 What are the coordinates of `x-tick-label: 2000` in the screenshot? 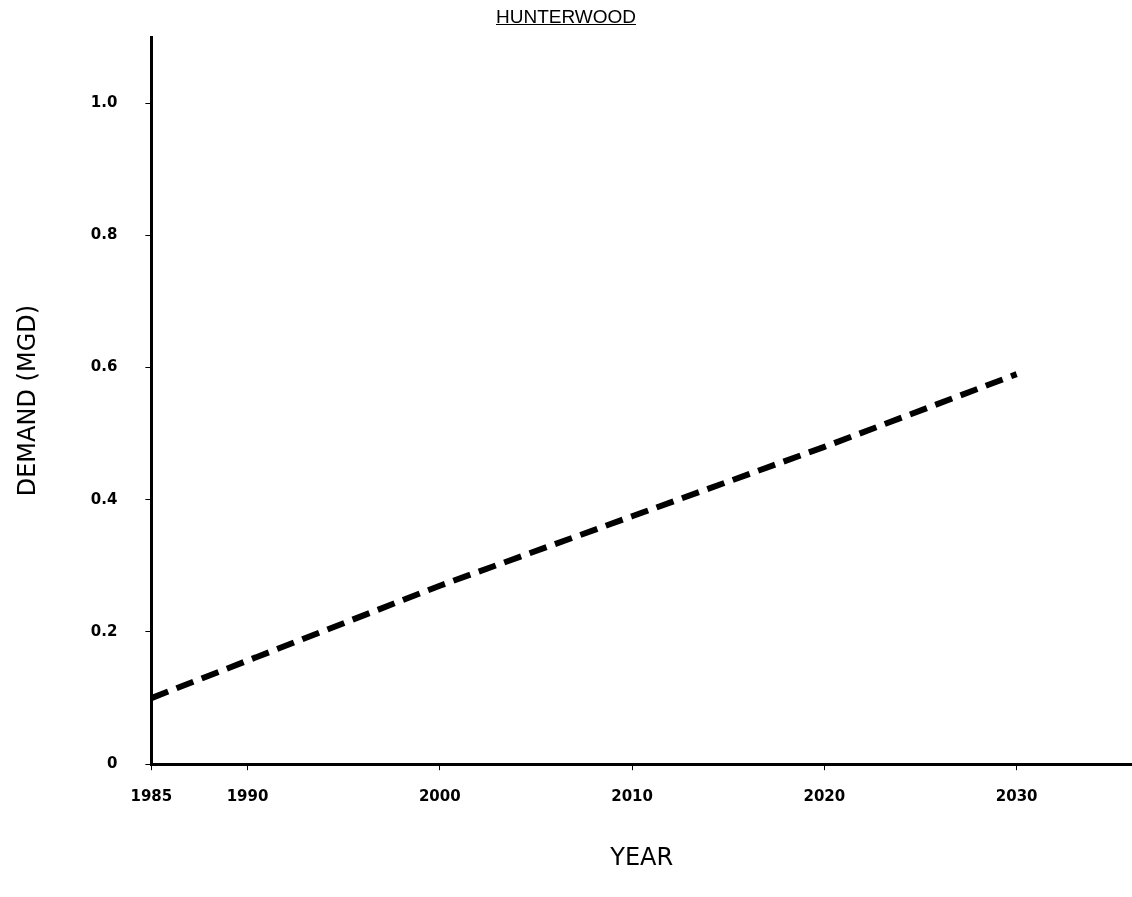 It's located at (439, 796).